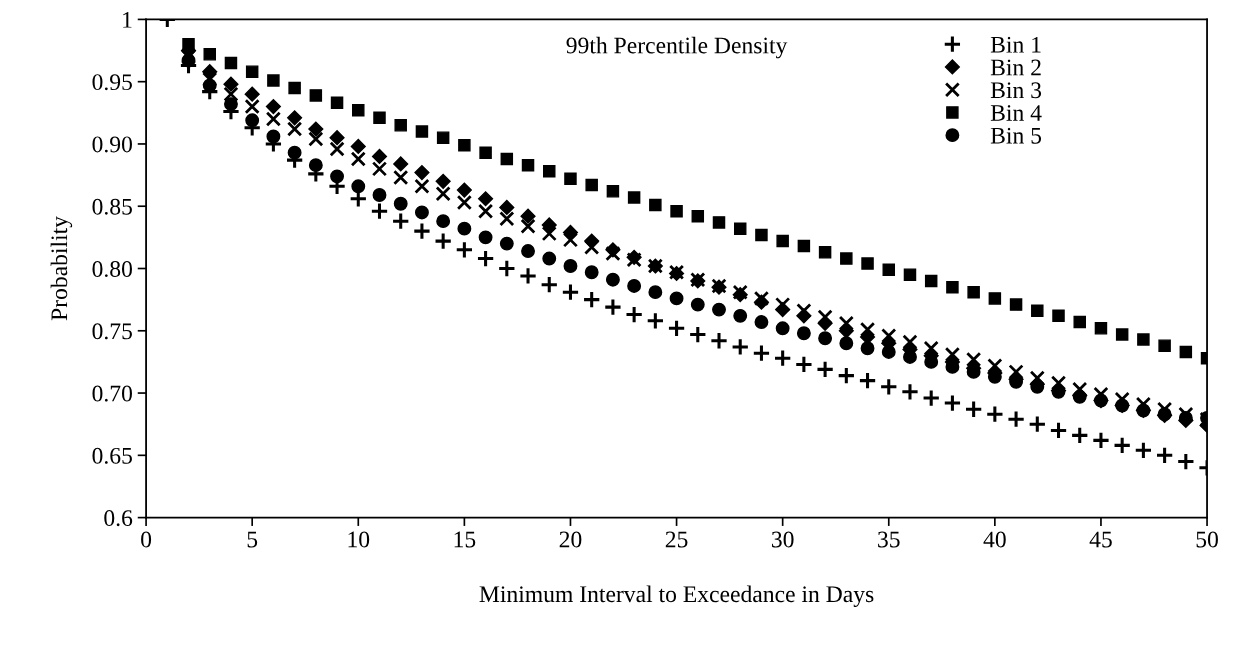 The height and width of the screenshot is (647, 1238). Describe the element at coordinates (1100, 539) in the screenshot. I see `x-tick-label: 45` at that location.